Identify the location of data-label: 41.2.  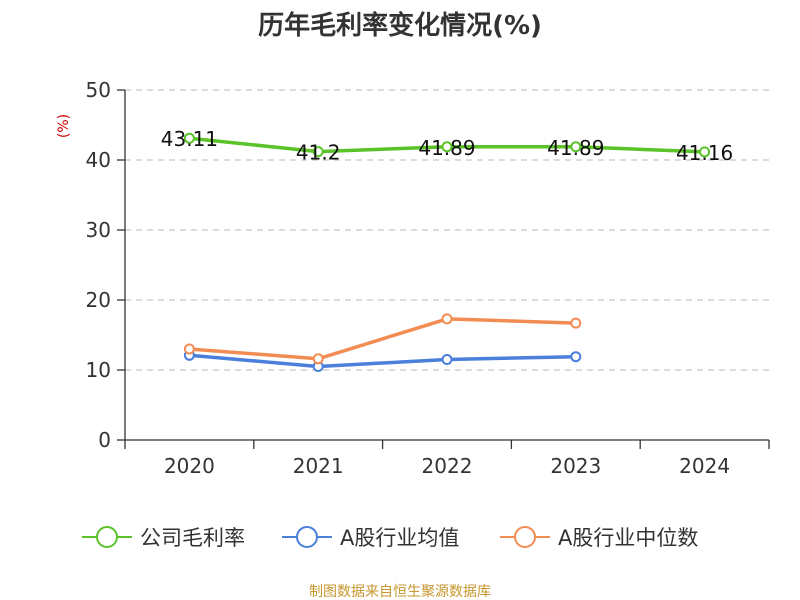
(318, 153).